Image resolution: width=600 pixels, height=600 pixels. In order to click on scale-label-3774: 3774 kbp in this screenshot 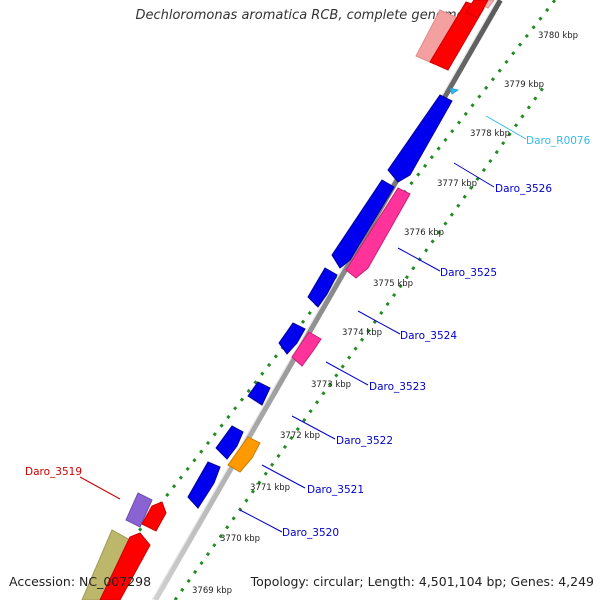, I will do `click(362, 333)`.